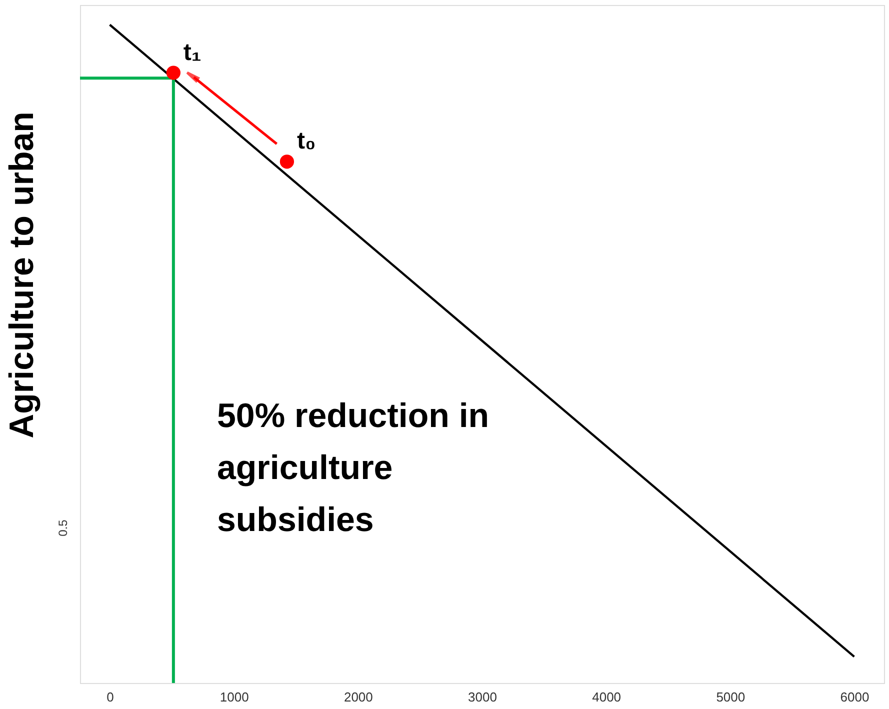  What do you see at coordinates (358, 697) in the screenshot?
I see `x-tick-label: 2000` at bounding box center [358, 697].